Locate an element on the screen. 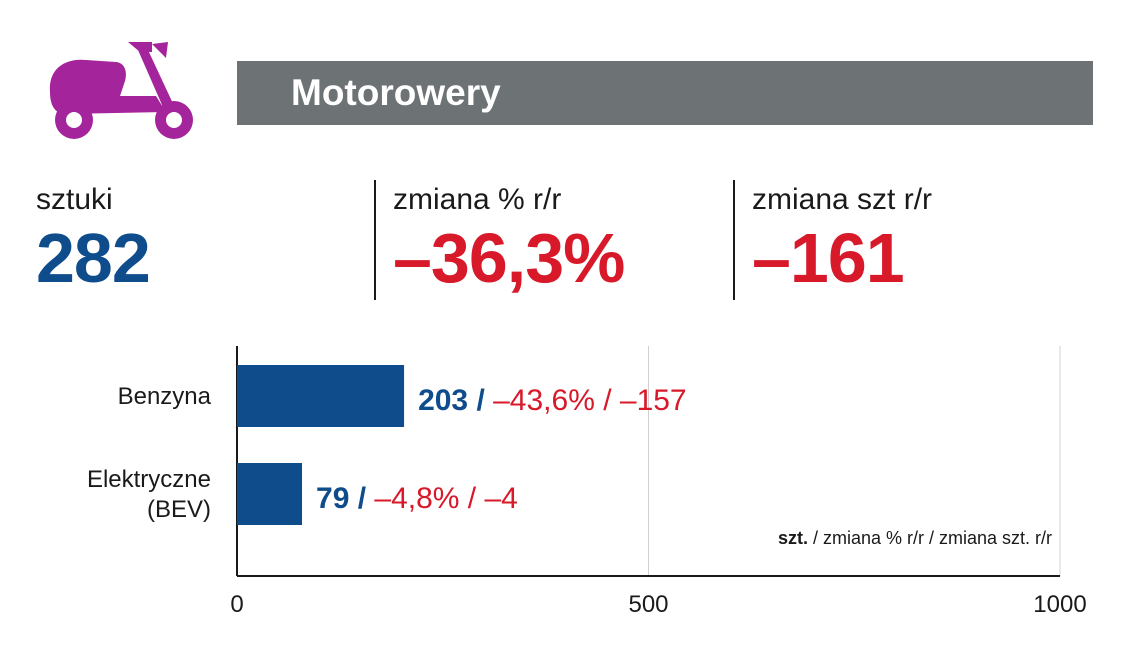 The width and height of the screenshot is (1140, 664). stat-abs-change-label: zmiana szt r/r is located at coordinates (842, 199).